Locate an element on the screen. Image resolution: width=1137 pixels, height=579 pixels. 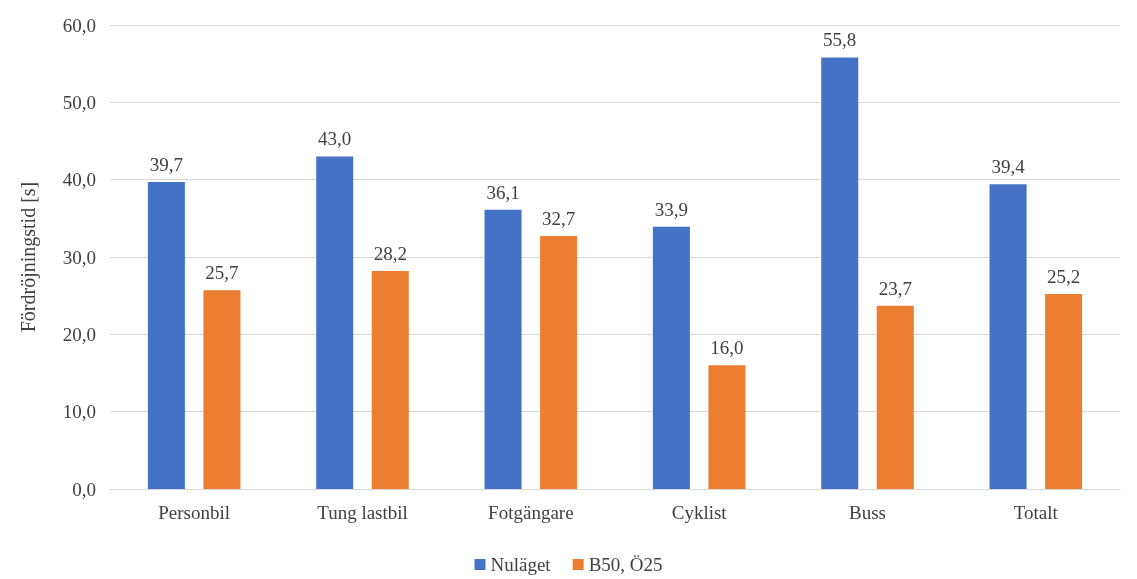
y-tick-label: 40,0 is located at coordinates (79, 180).